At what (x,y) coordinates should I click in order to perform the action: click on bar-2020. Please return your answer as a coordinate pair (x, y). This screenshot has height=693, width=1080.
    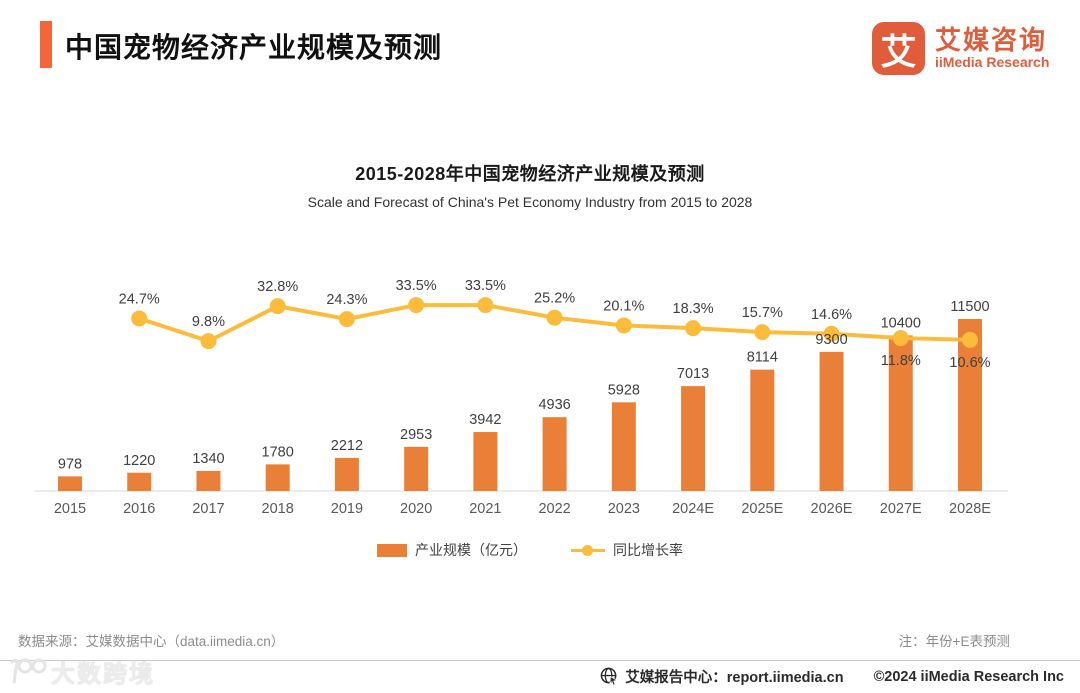
    Looking at the image, I should click on (416, 468).